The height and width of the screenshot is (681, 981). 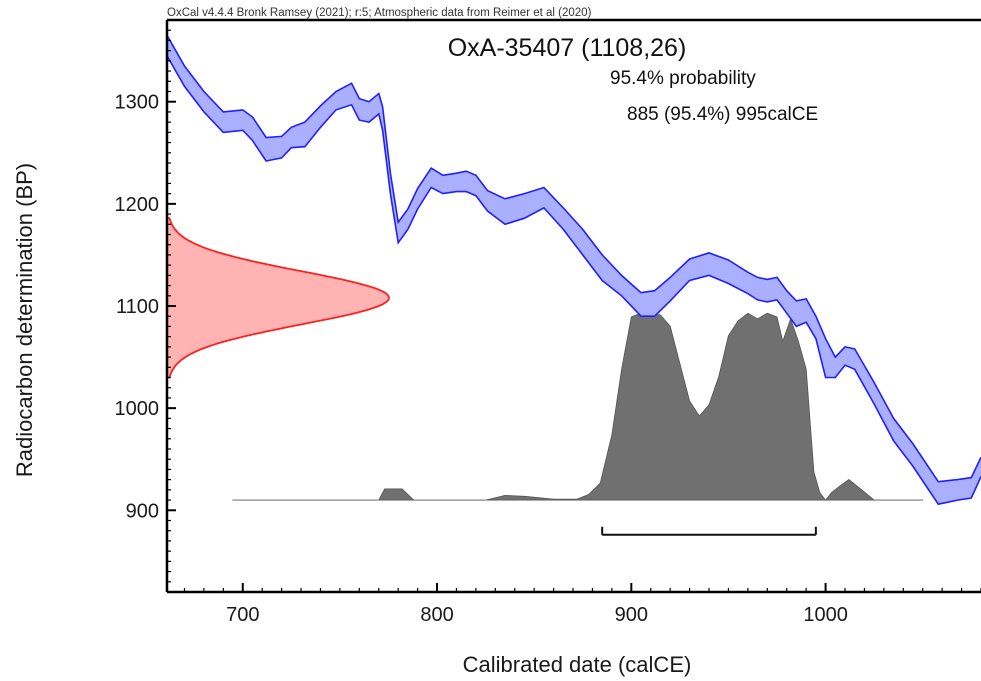 I want to click on measurement-layer, so click(x=278, y=298).